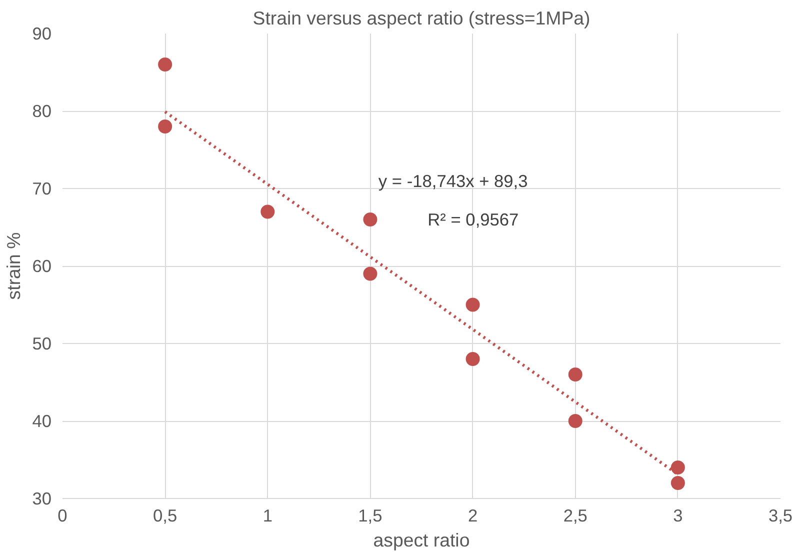  I want to click on annotation: R² = 0,9567, so click(473, 220).